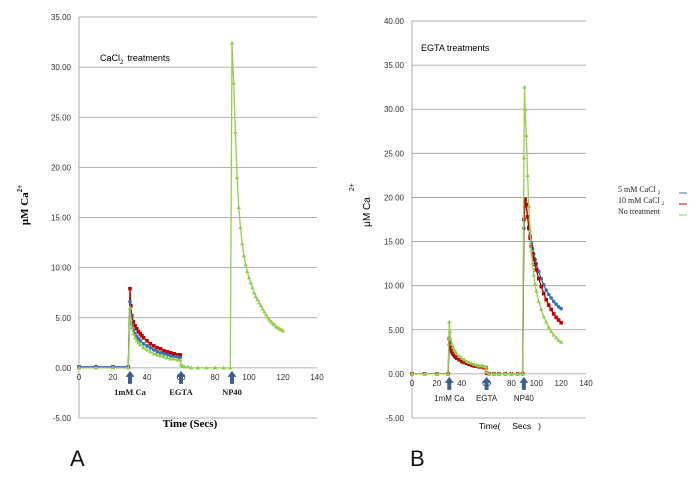 This screenshot has width=700, height=484. Describe the element at coordinates (417, 458) in the screenshot. I see `panel-b-letter: B` at that location.